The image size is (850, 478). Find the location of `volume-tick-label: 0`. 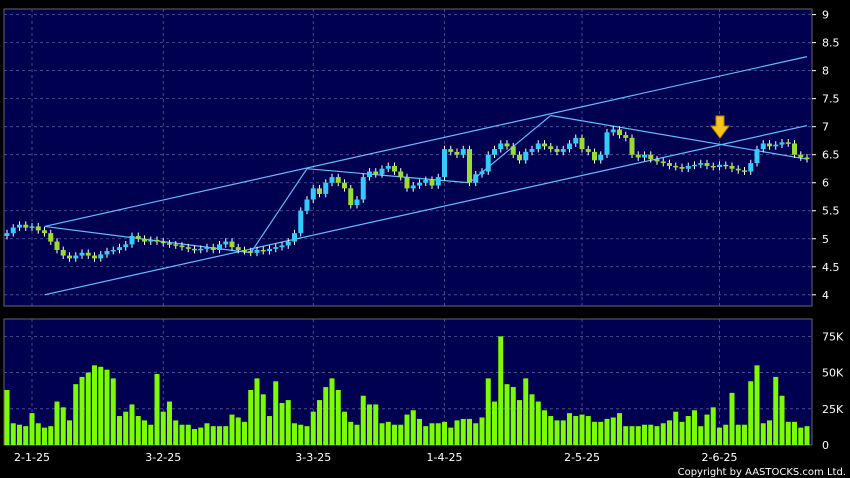

volume-tick-label: 0 is located at coordinates (825, 445).